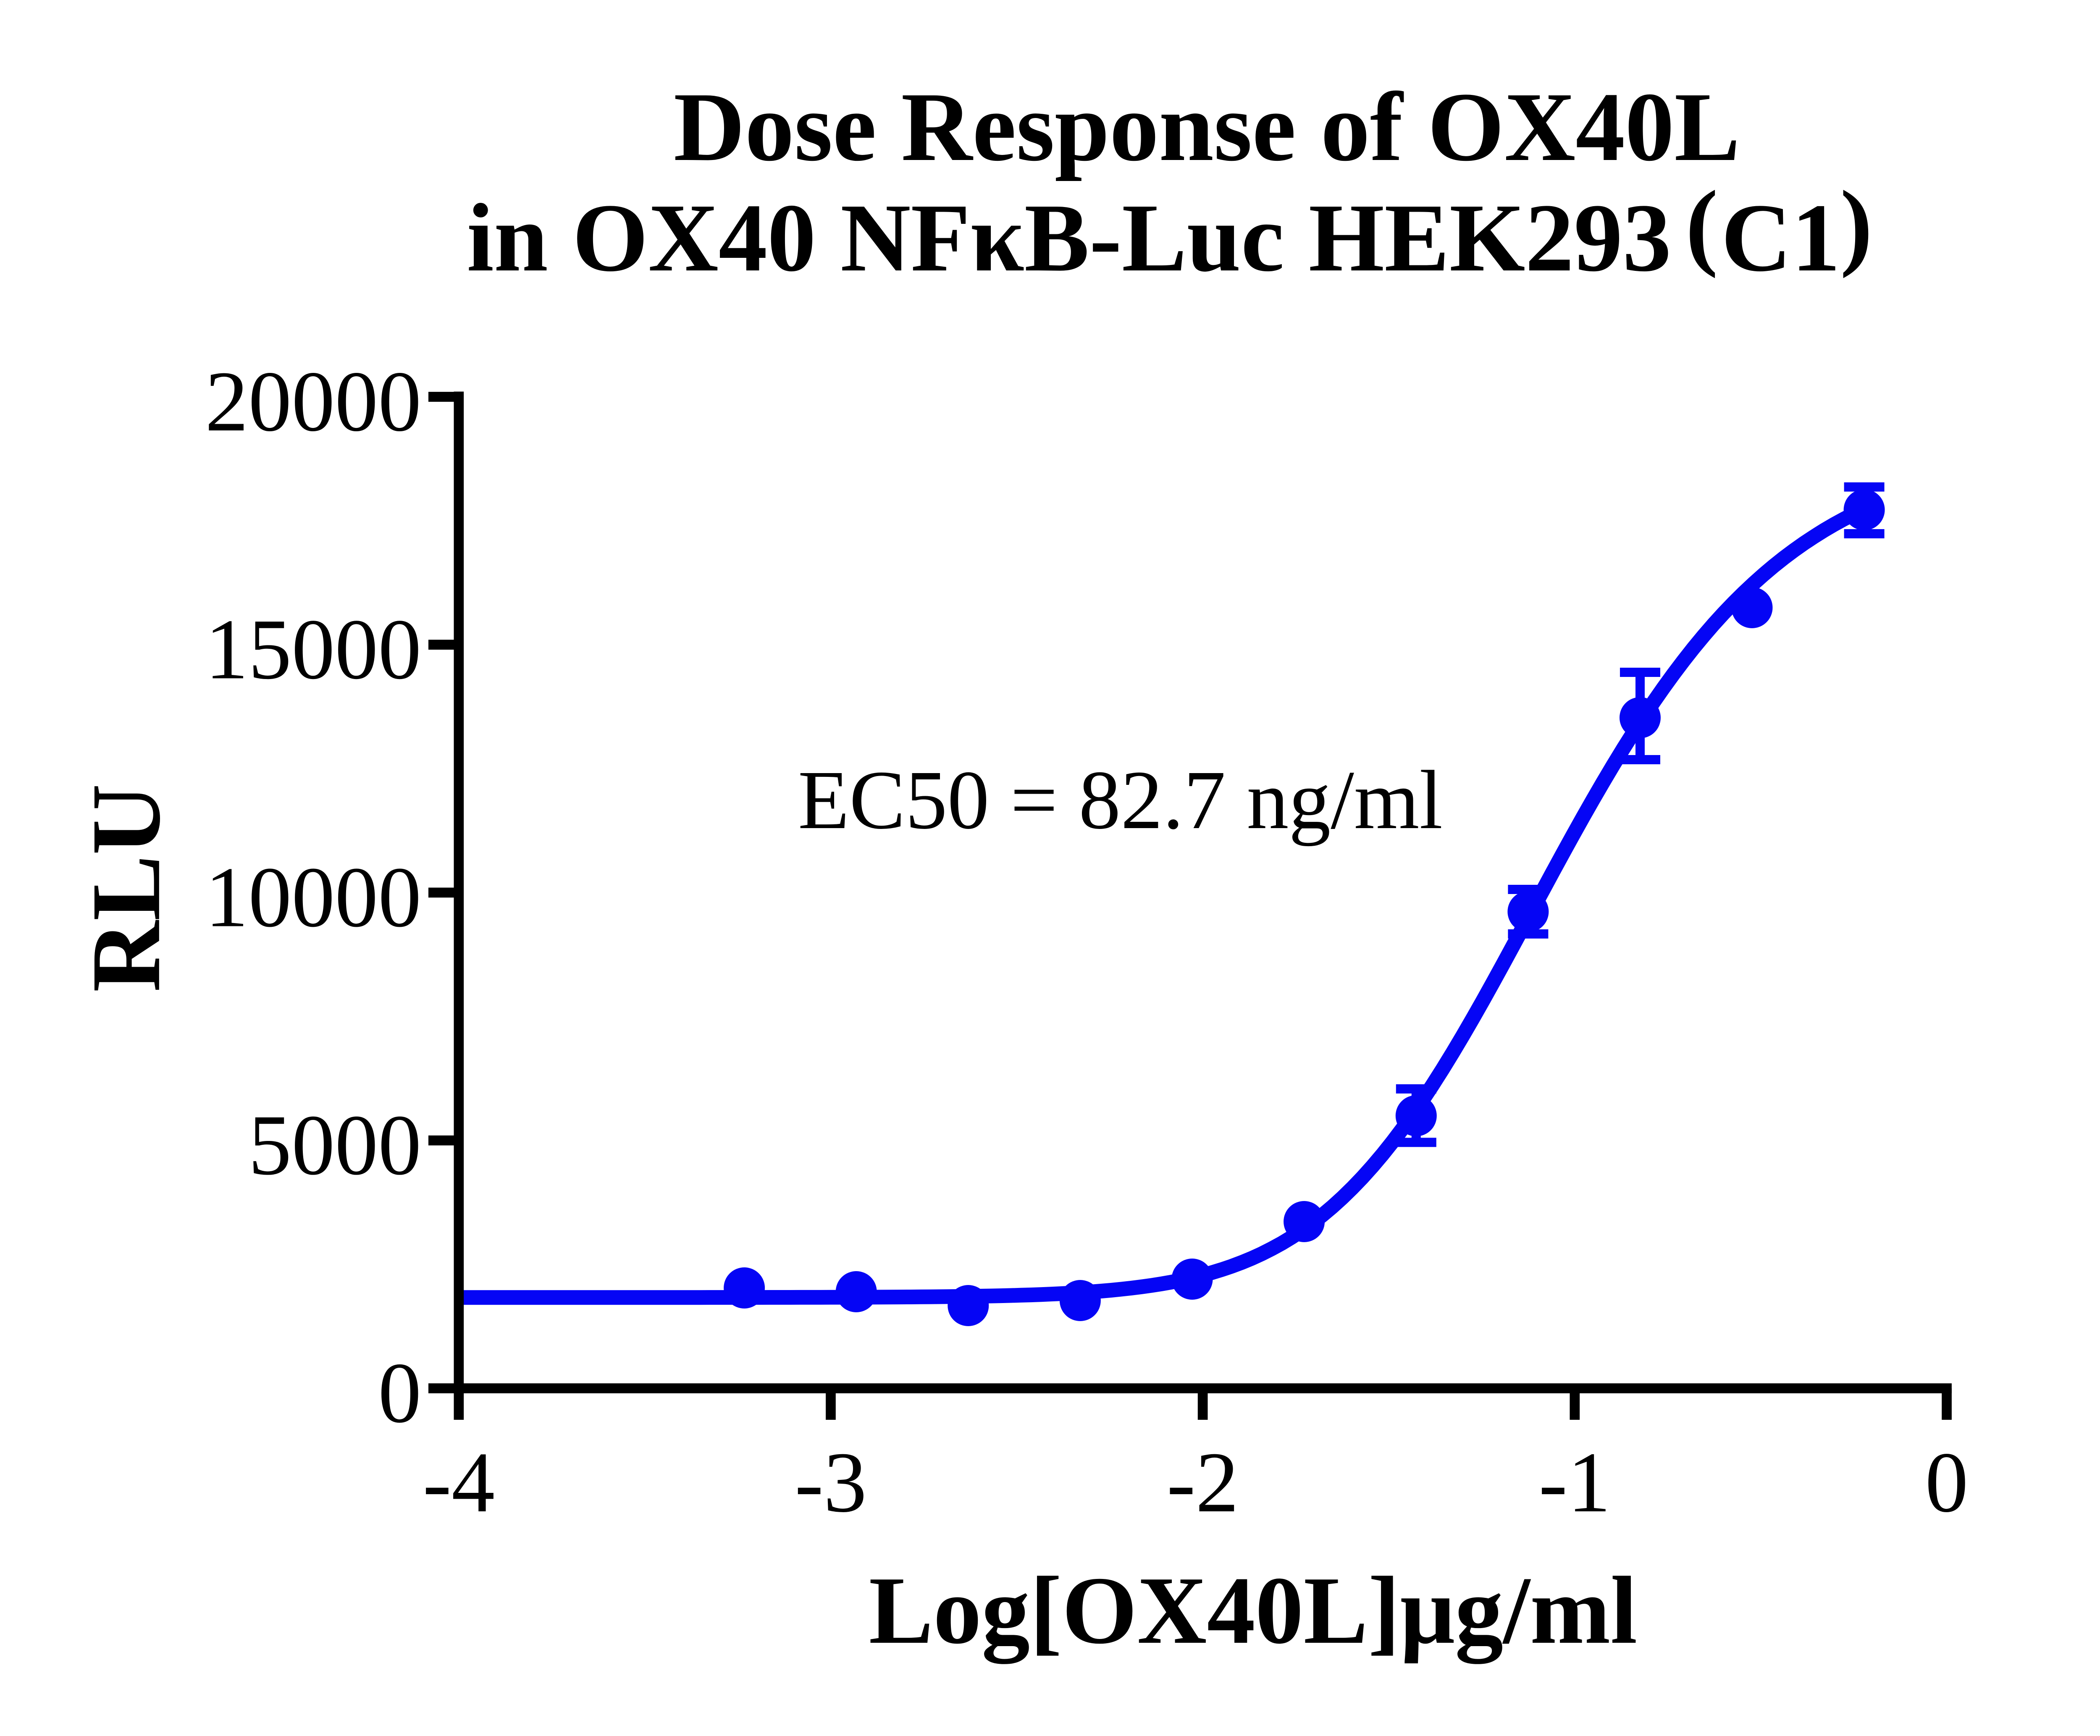  I want to click on svg-text: in OX40 NFκB-Luc HEK293, so click(1069, 238).